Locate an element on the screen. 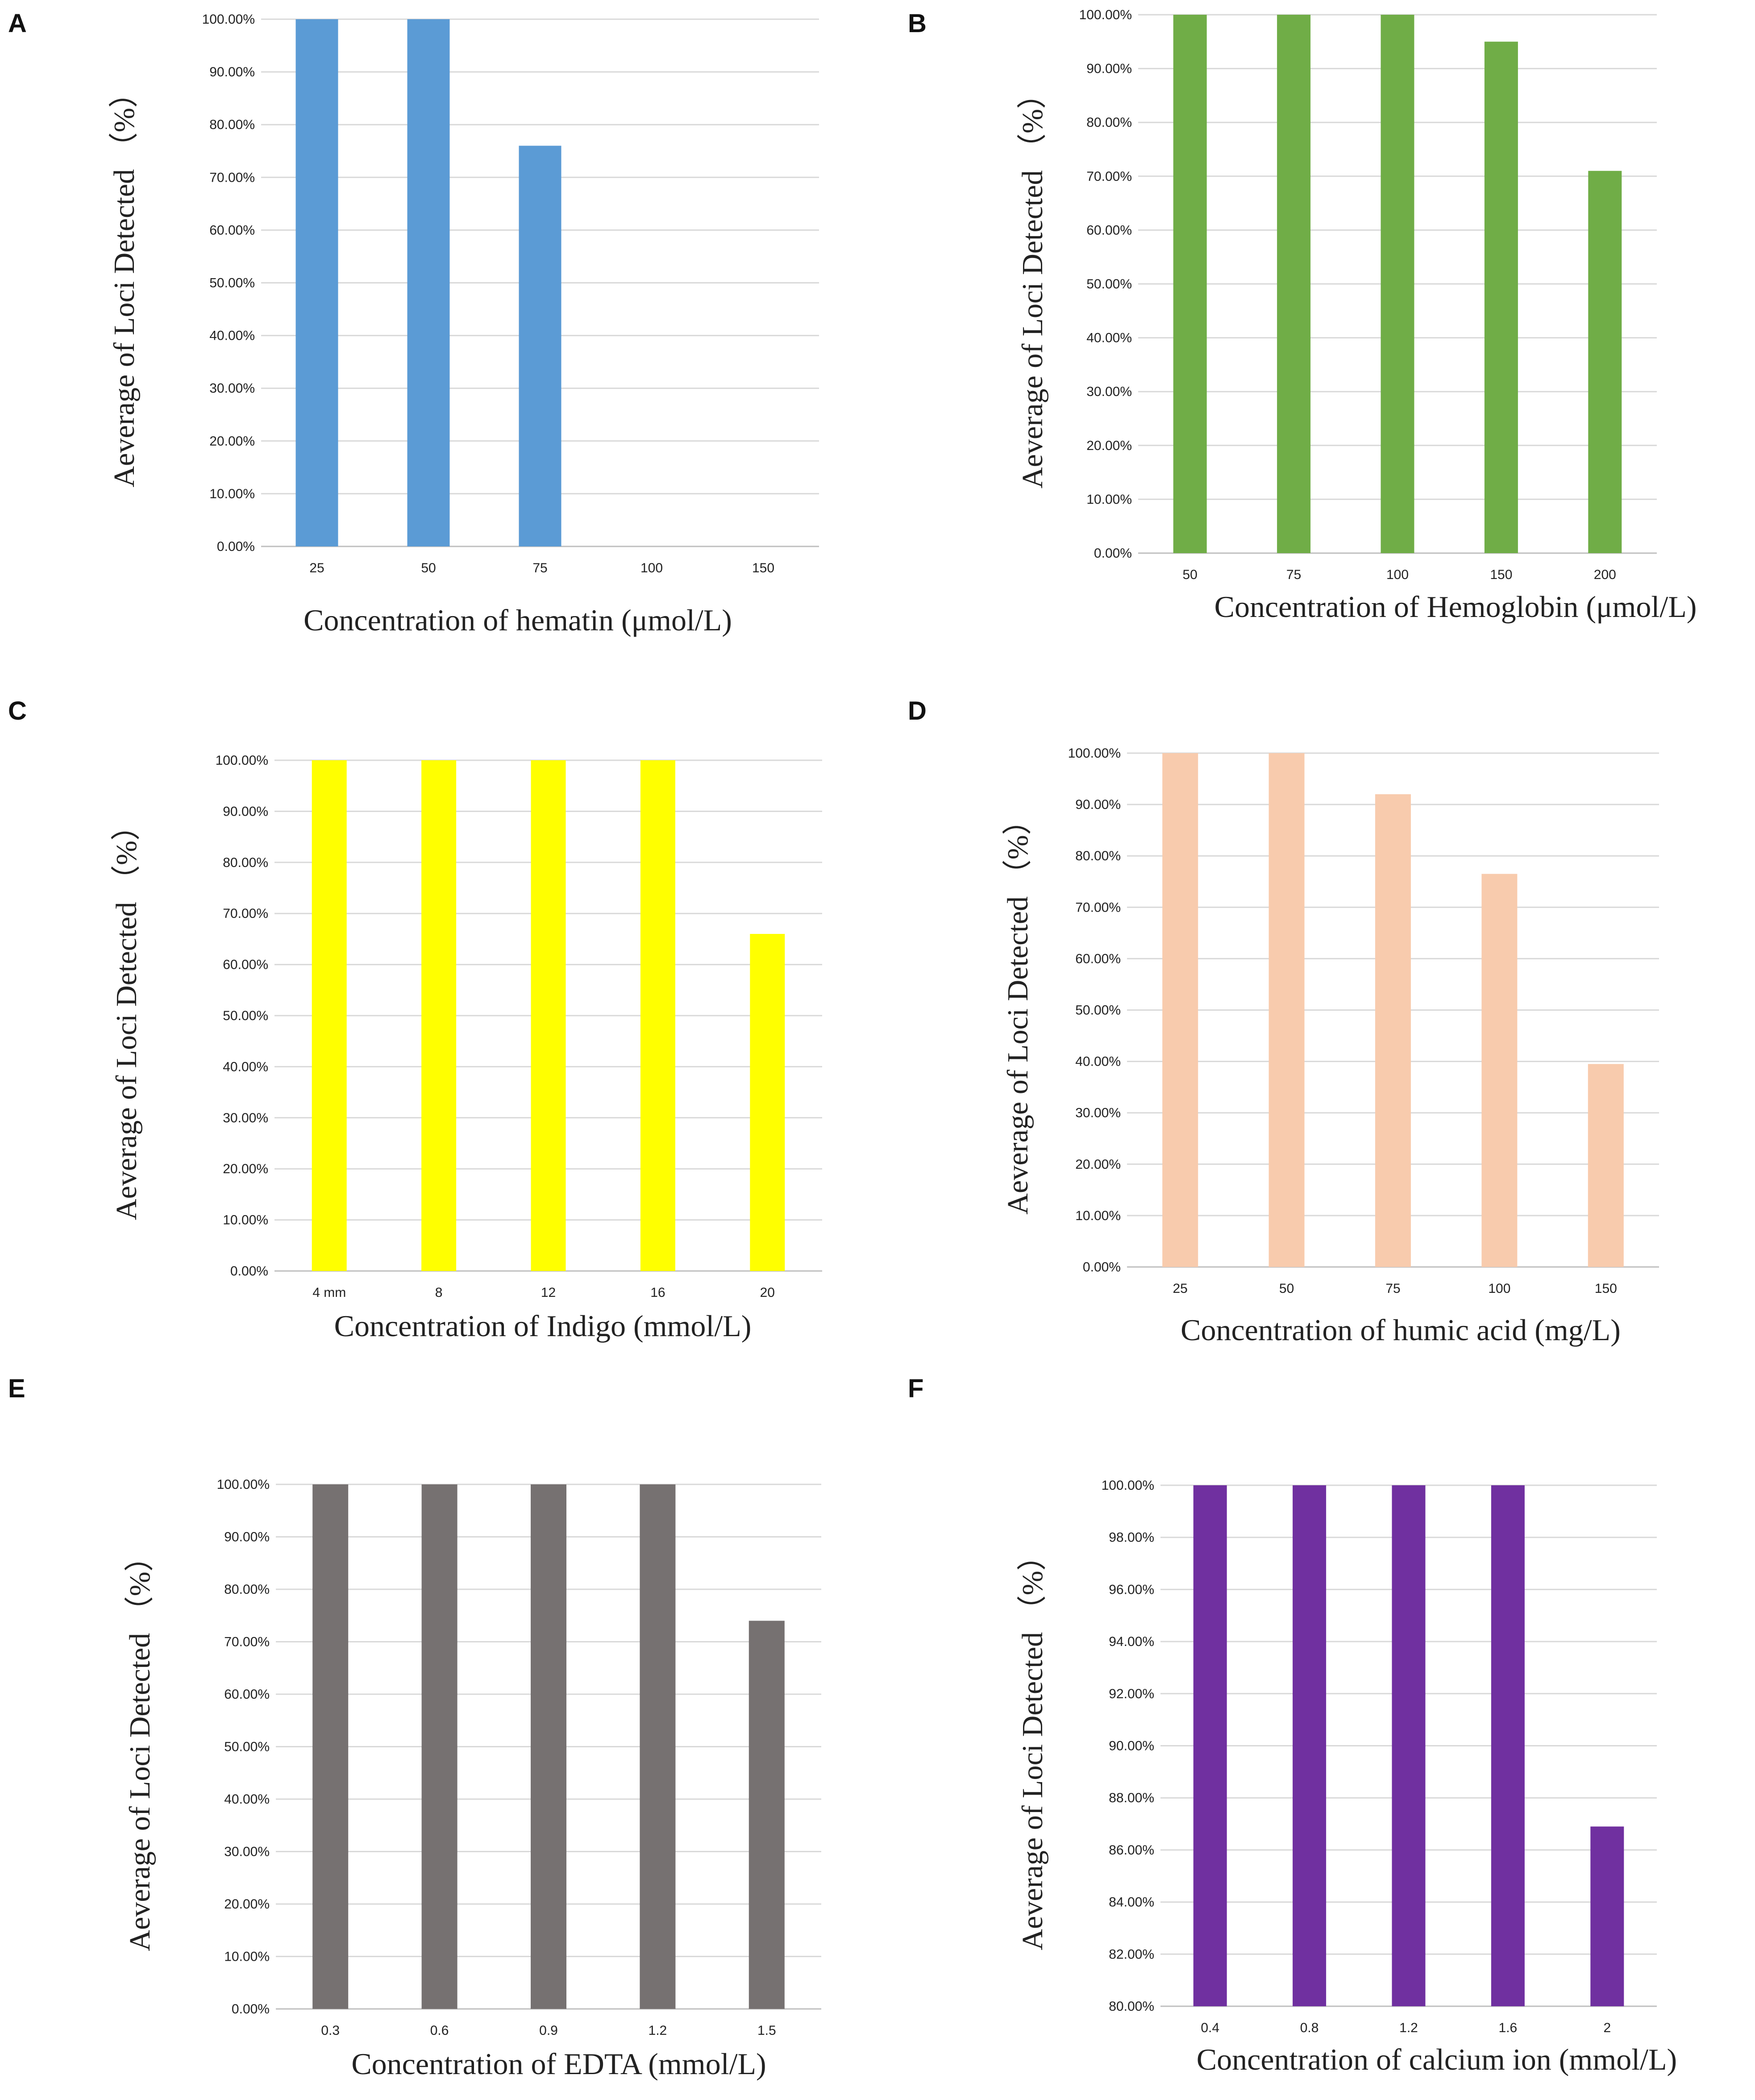 The image size is (1755, 2100). panel-letter: F is located at coordinates (915, 1389).